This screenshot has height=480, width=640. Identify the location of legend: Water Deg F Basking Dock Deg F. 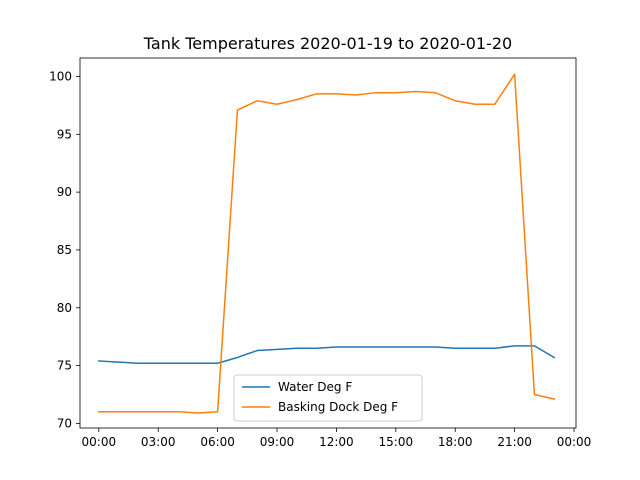
(328, 398).